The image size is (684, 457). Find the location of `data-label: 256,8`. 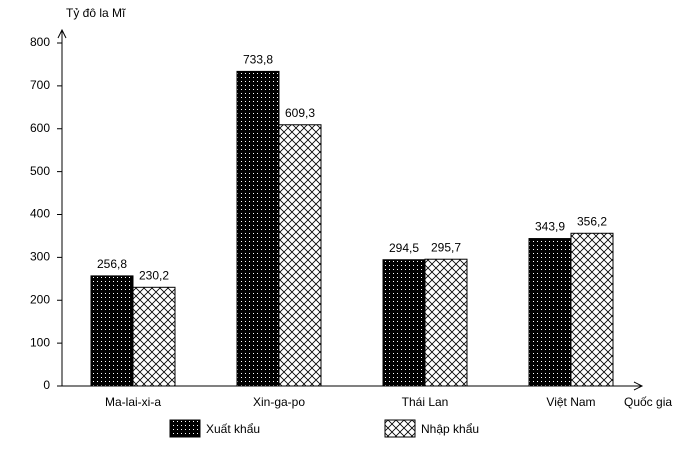

data-label: 256,8 is located at coordinates (112, 264).